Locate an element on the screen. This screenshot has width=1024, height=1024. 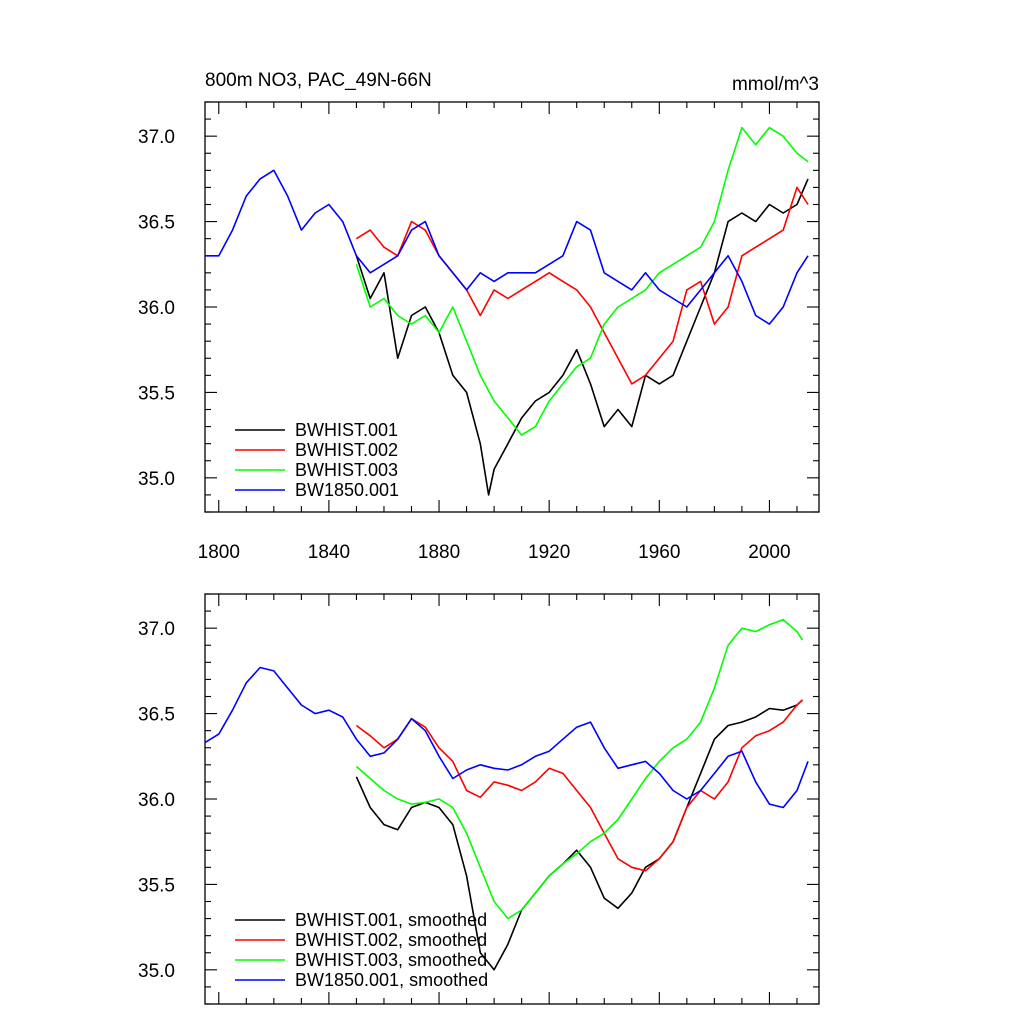
legend-label: BW1850.001 is located at coordinates (347, 490).